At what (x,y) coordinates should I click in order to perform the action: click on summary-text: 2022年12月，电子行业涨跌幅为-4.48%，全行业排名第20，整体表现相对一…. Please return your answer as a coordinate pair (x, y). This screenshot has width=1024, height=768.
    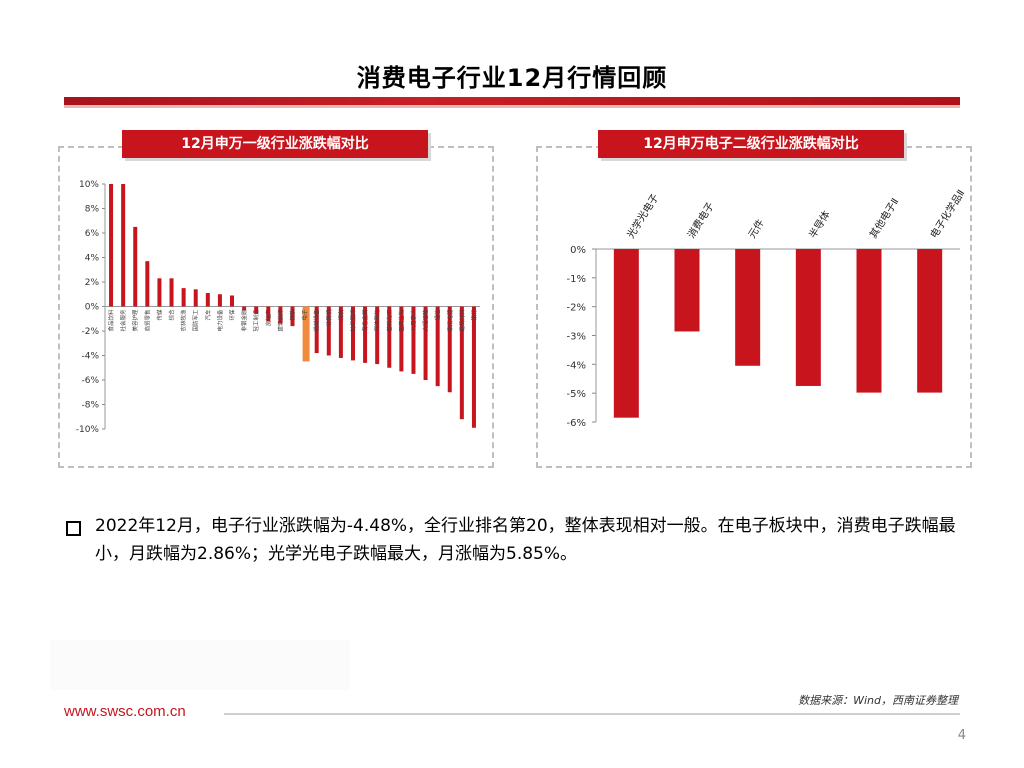
    Looking at the image, I should click on (525, 540).